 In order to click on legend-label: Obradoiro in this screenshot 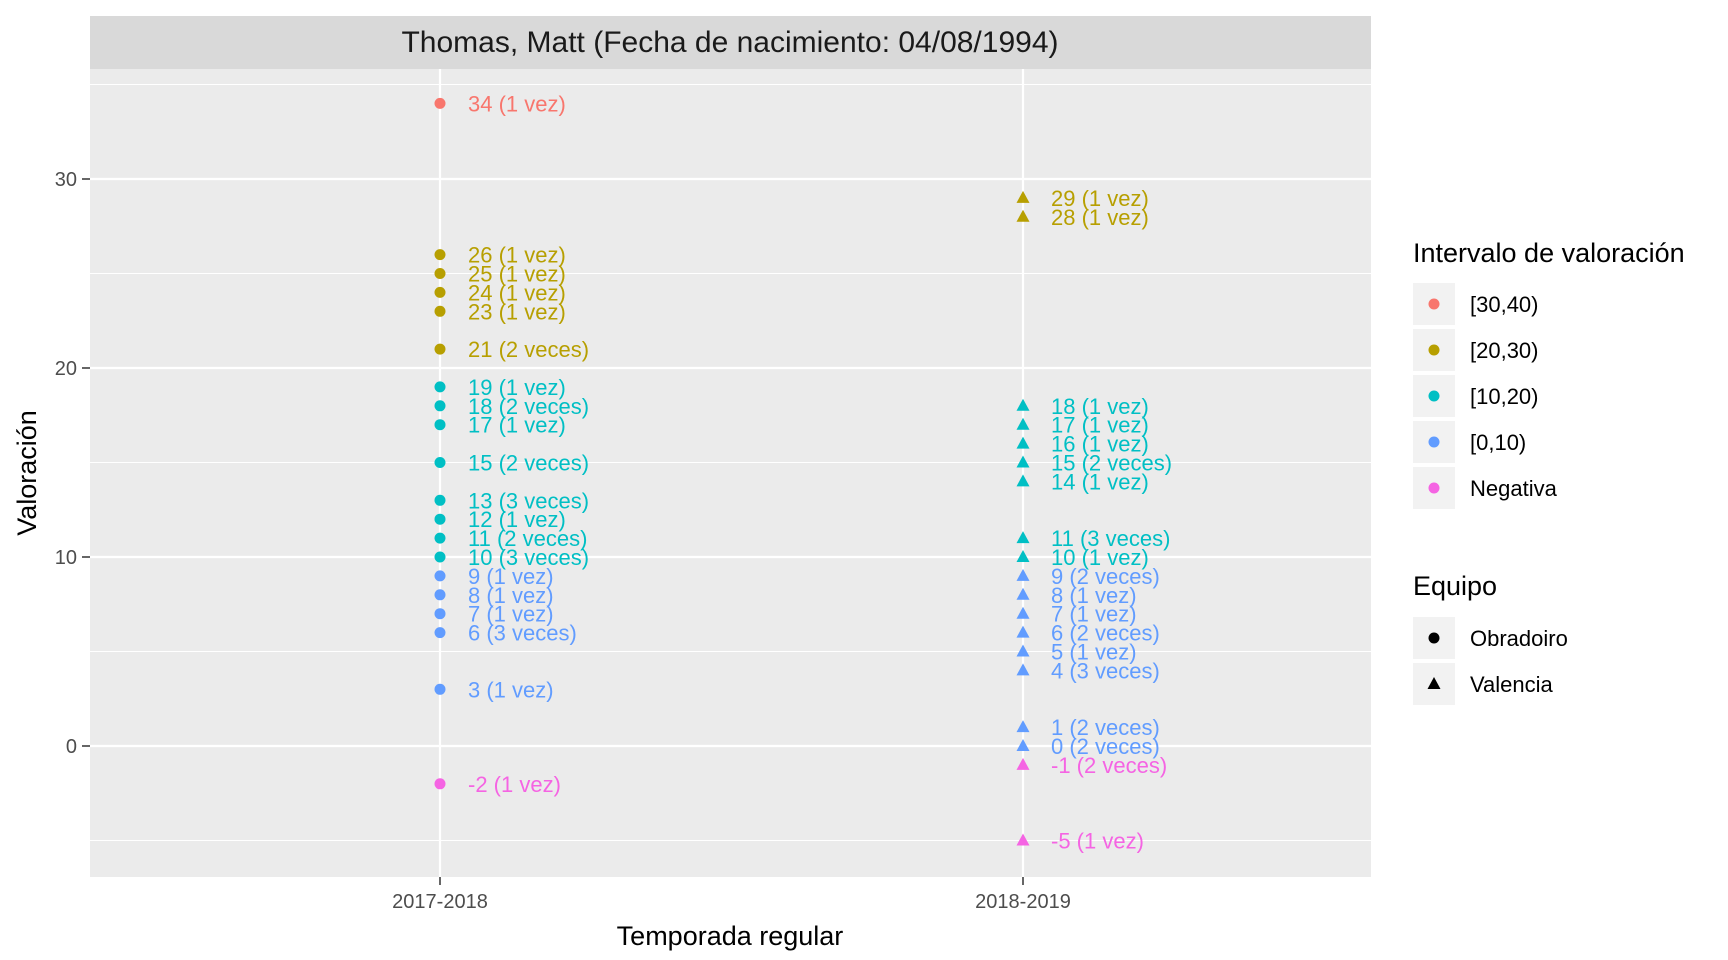, I will do `click(1519, 638)`.